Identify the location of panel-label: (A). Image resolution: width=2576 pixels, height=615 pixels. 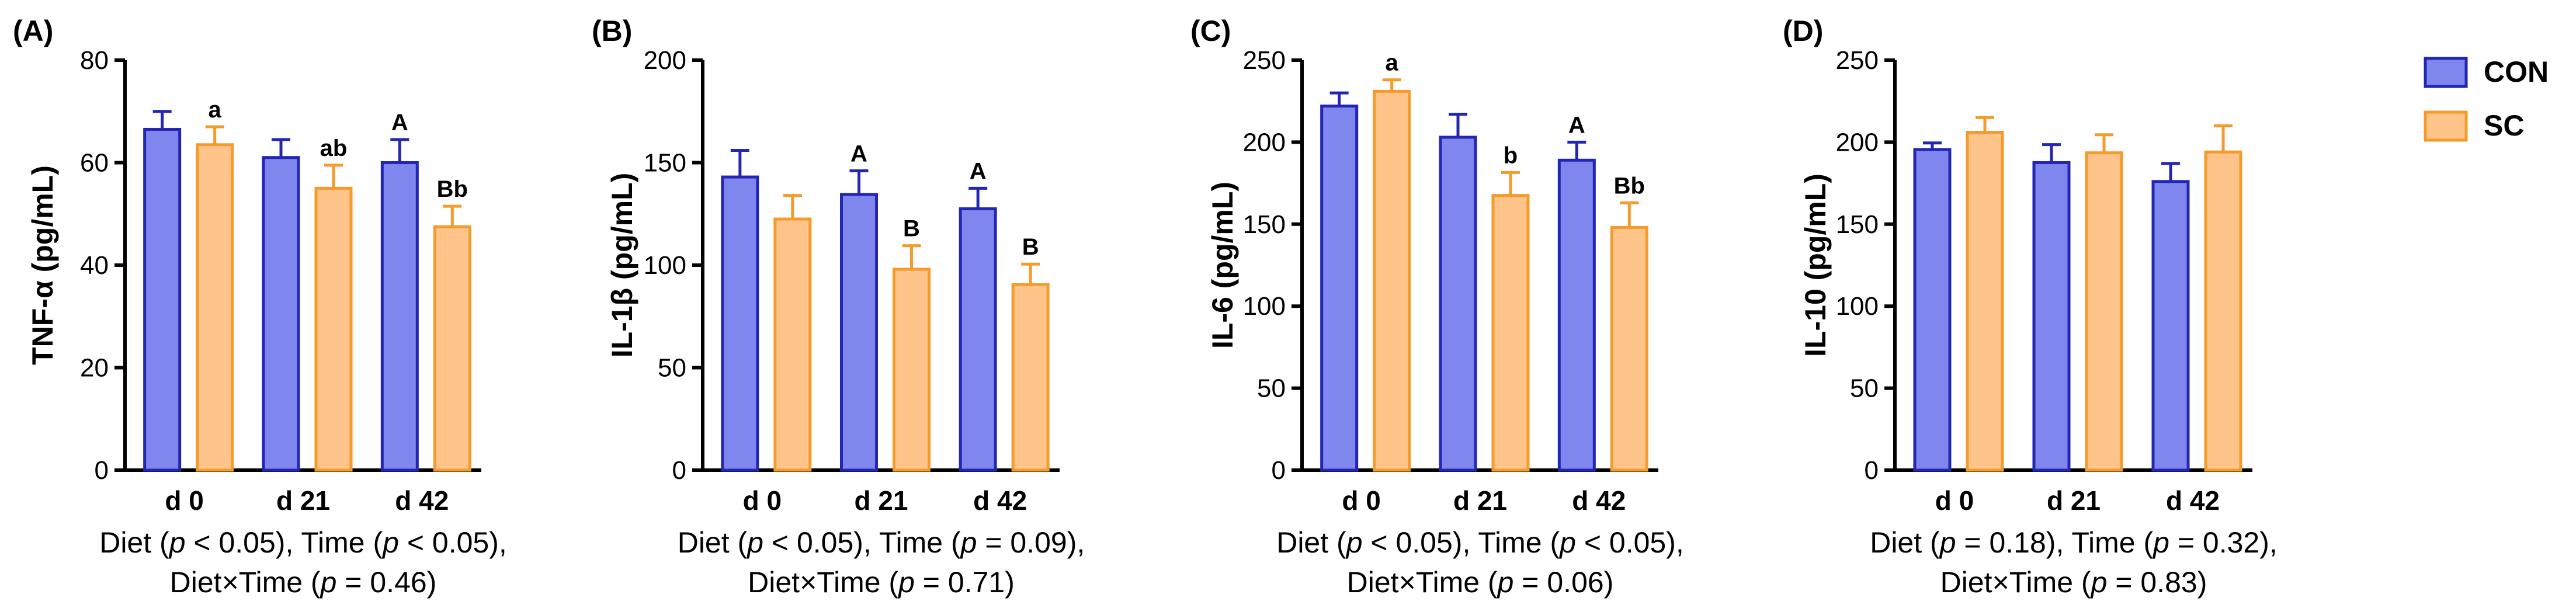
(33, 31).